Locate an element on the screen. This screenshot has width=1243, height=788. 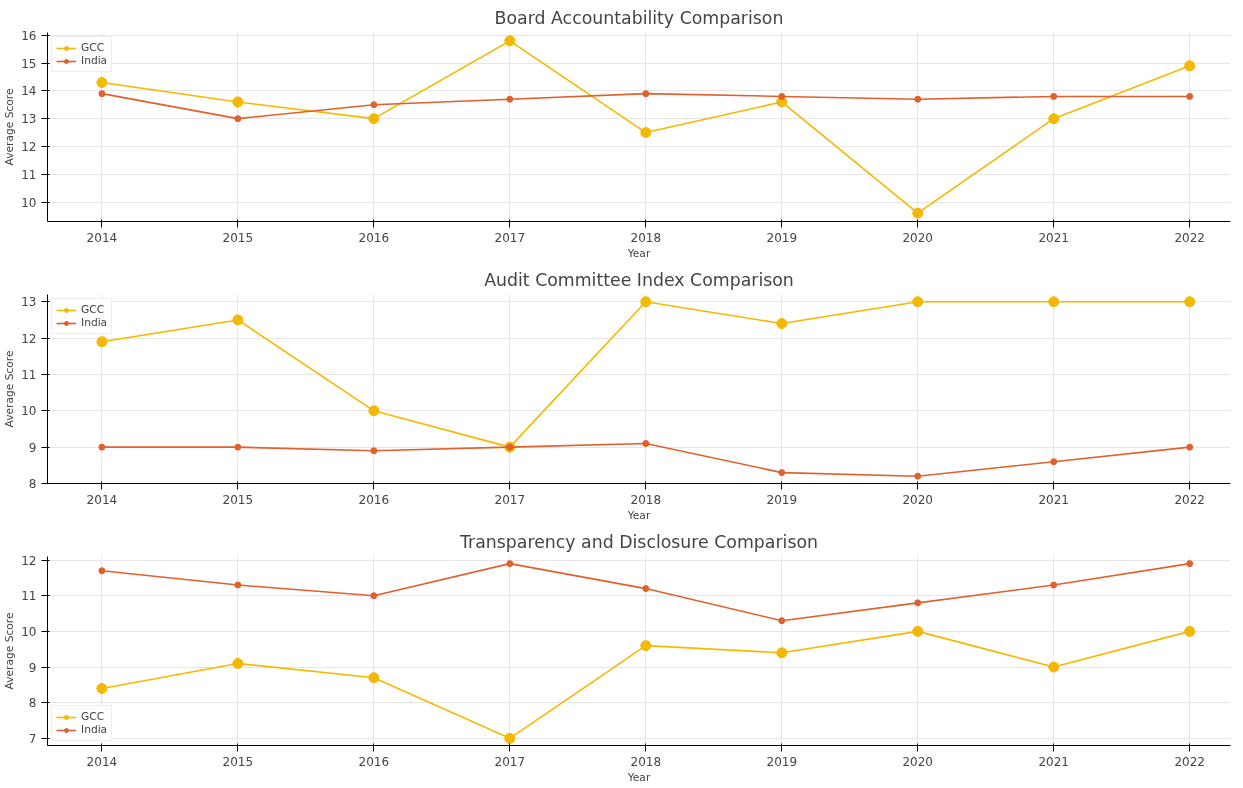
y-tick-label: 16 is located at coordinates (29, 35).